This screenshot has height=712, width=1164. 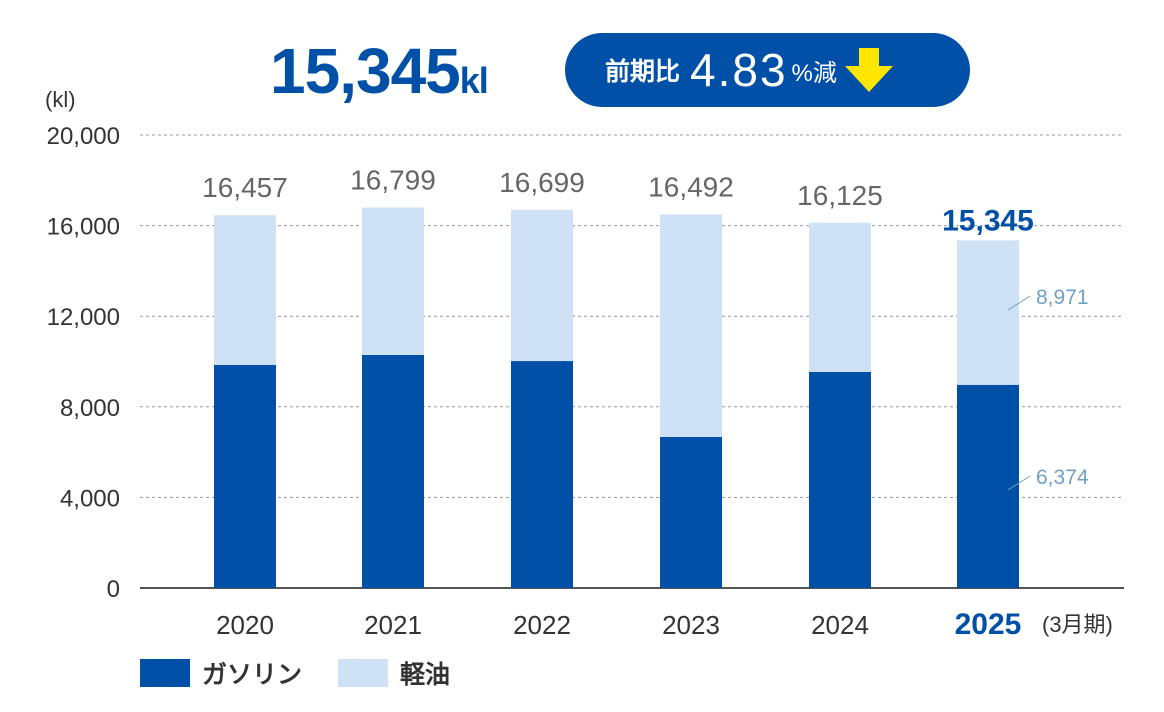 What do you see at coordinates (1077, 624) in the screenshot?
I see `x-category-suffix: (3月期)` at bounding box center [1077, 624].